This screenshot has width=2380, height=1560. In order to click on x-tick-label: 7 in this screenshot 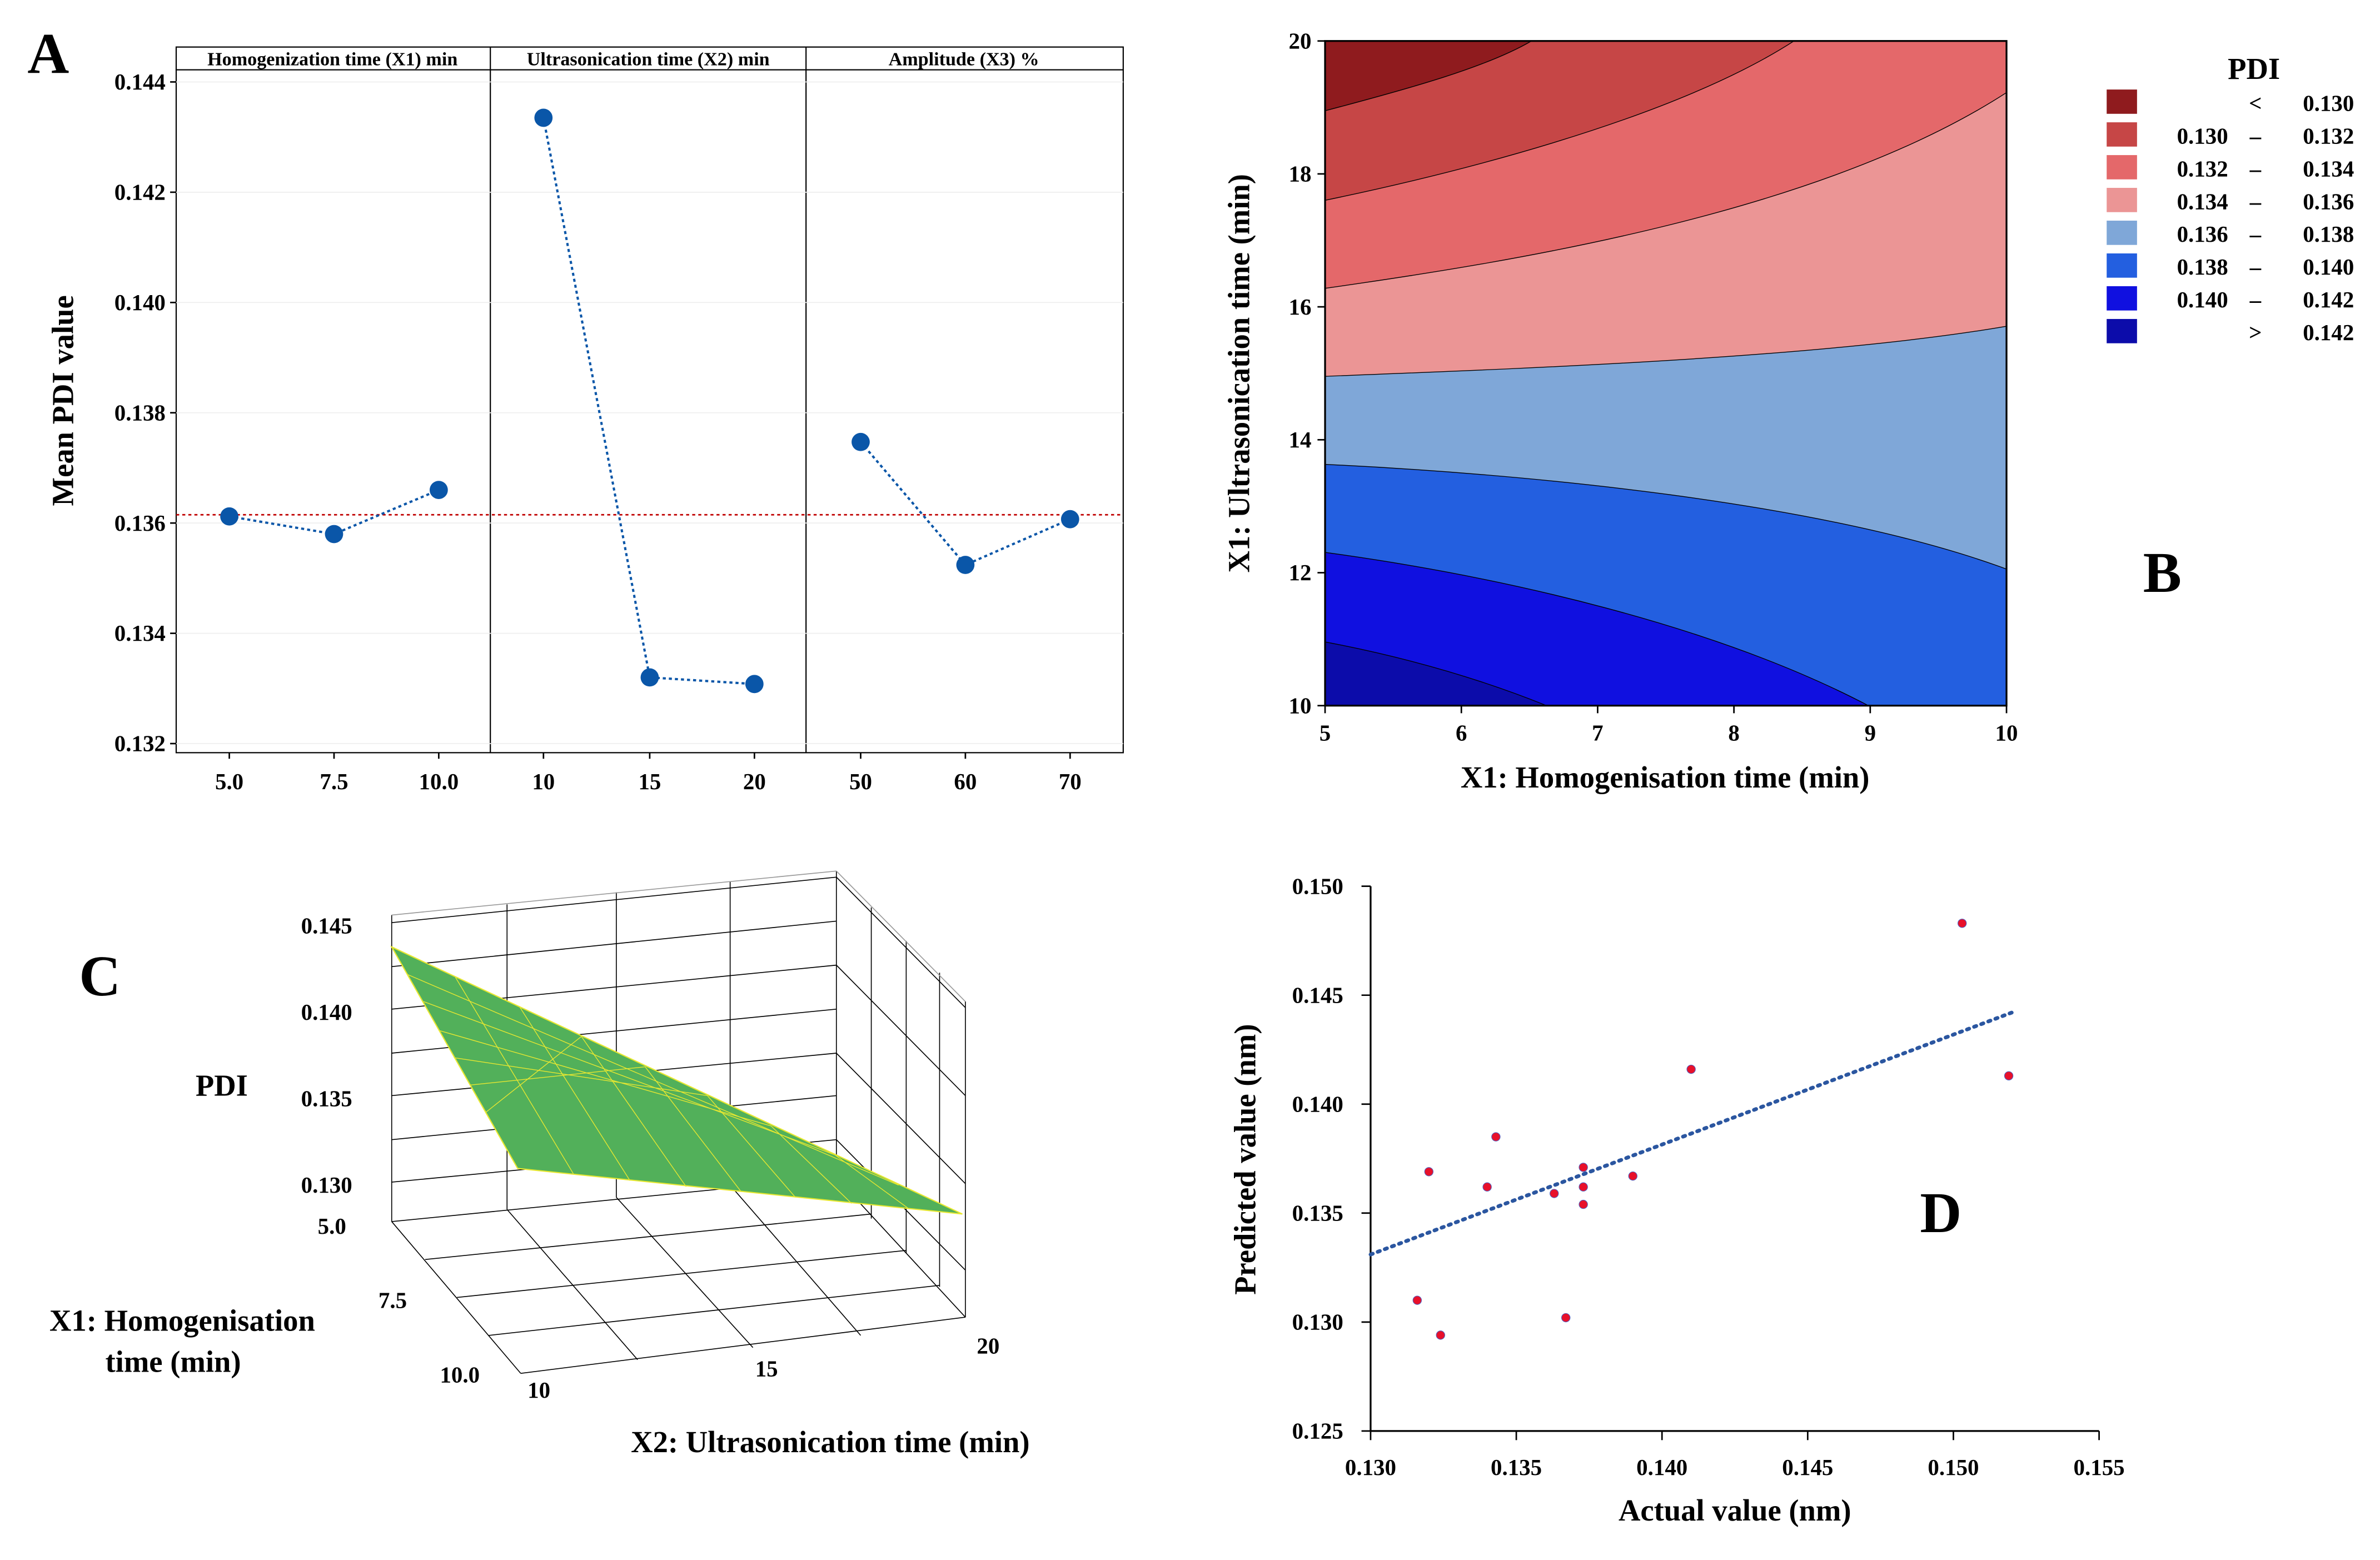, I will do `click(1597, 733)`.